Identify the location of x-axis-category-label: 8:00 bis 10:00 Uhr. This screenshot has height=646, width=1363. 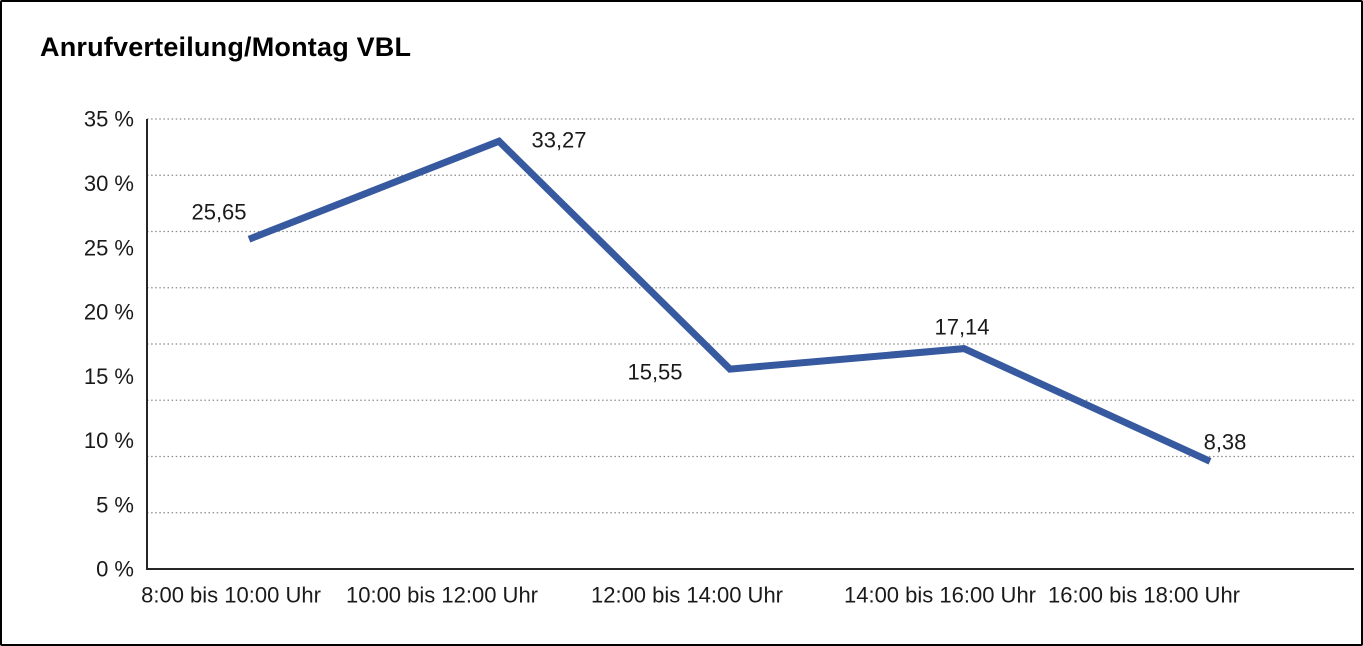
(231, 595).